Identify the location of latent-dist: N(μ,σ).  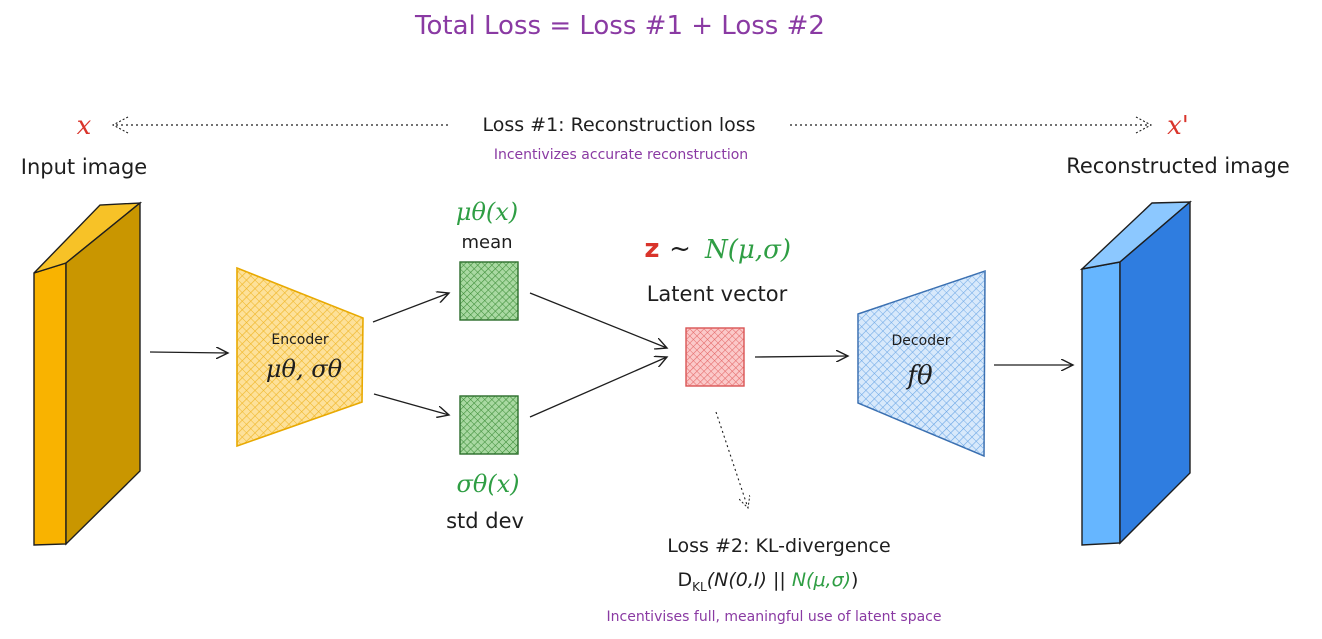
(747, 250).